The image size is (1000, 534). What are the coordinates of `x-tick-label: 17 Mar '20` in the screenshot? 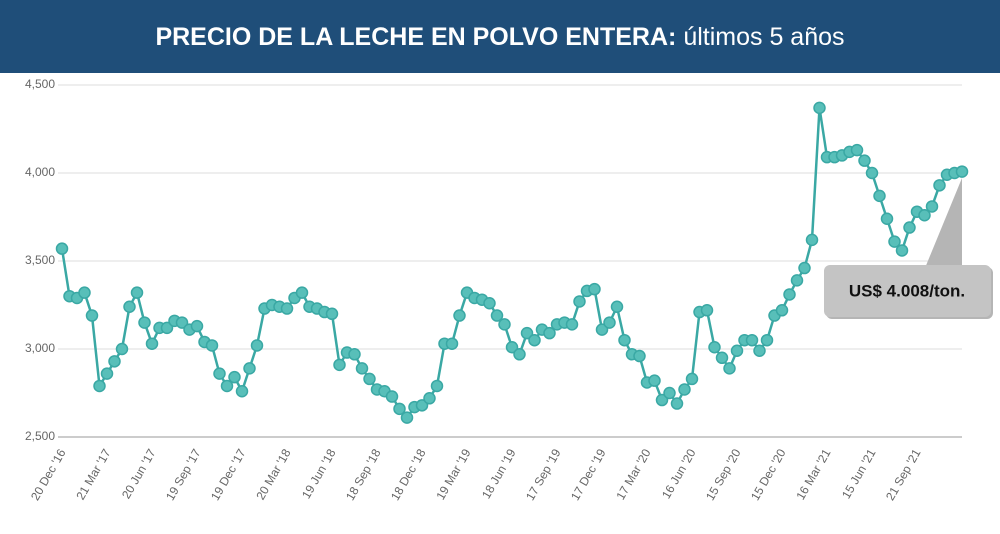 It's located at (633, 474).